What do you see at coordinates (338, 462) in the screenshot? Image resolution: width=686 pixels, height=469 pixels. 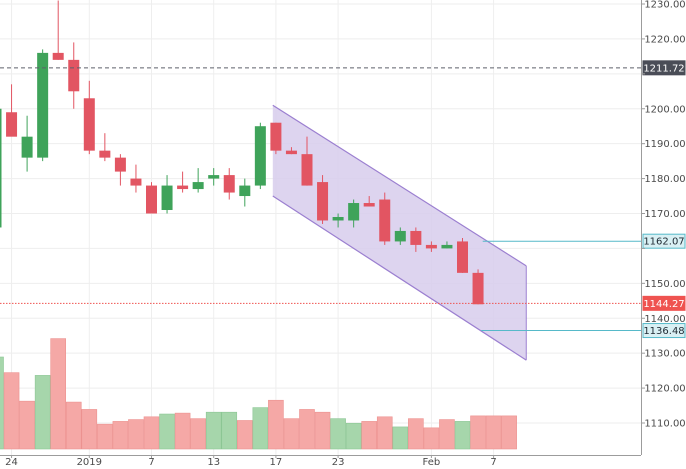 I see `x-tick-label: 23` at bounding box center [338, 462].